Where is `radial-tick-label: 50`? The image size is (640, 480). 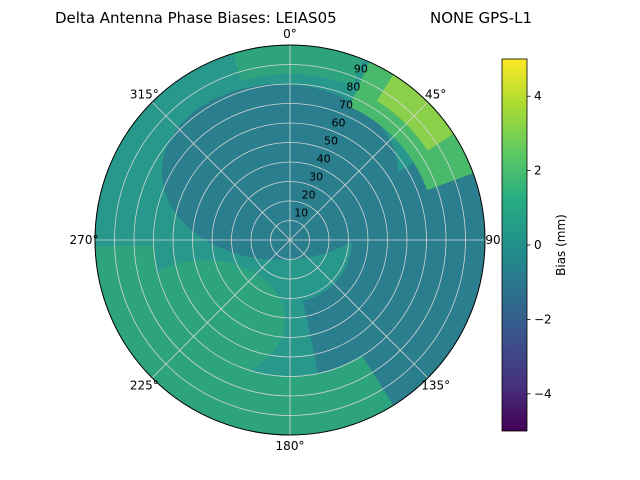 radial-tick-label: 50 is located at coordinates (331, 140).